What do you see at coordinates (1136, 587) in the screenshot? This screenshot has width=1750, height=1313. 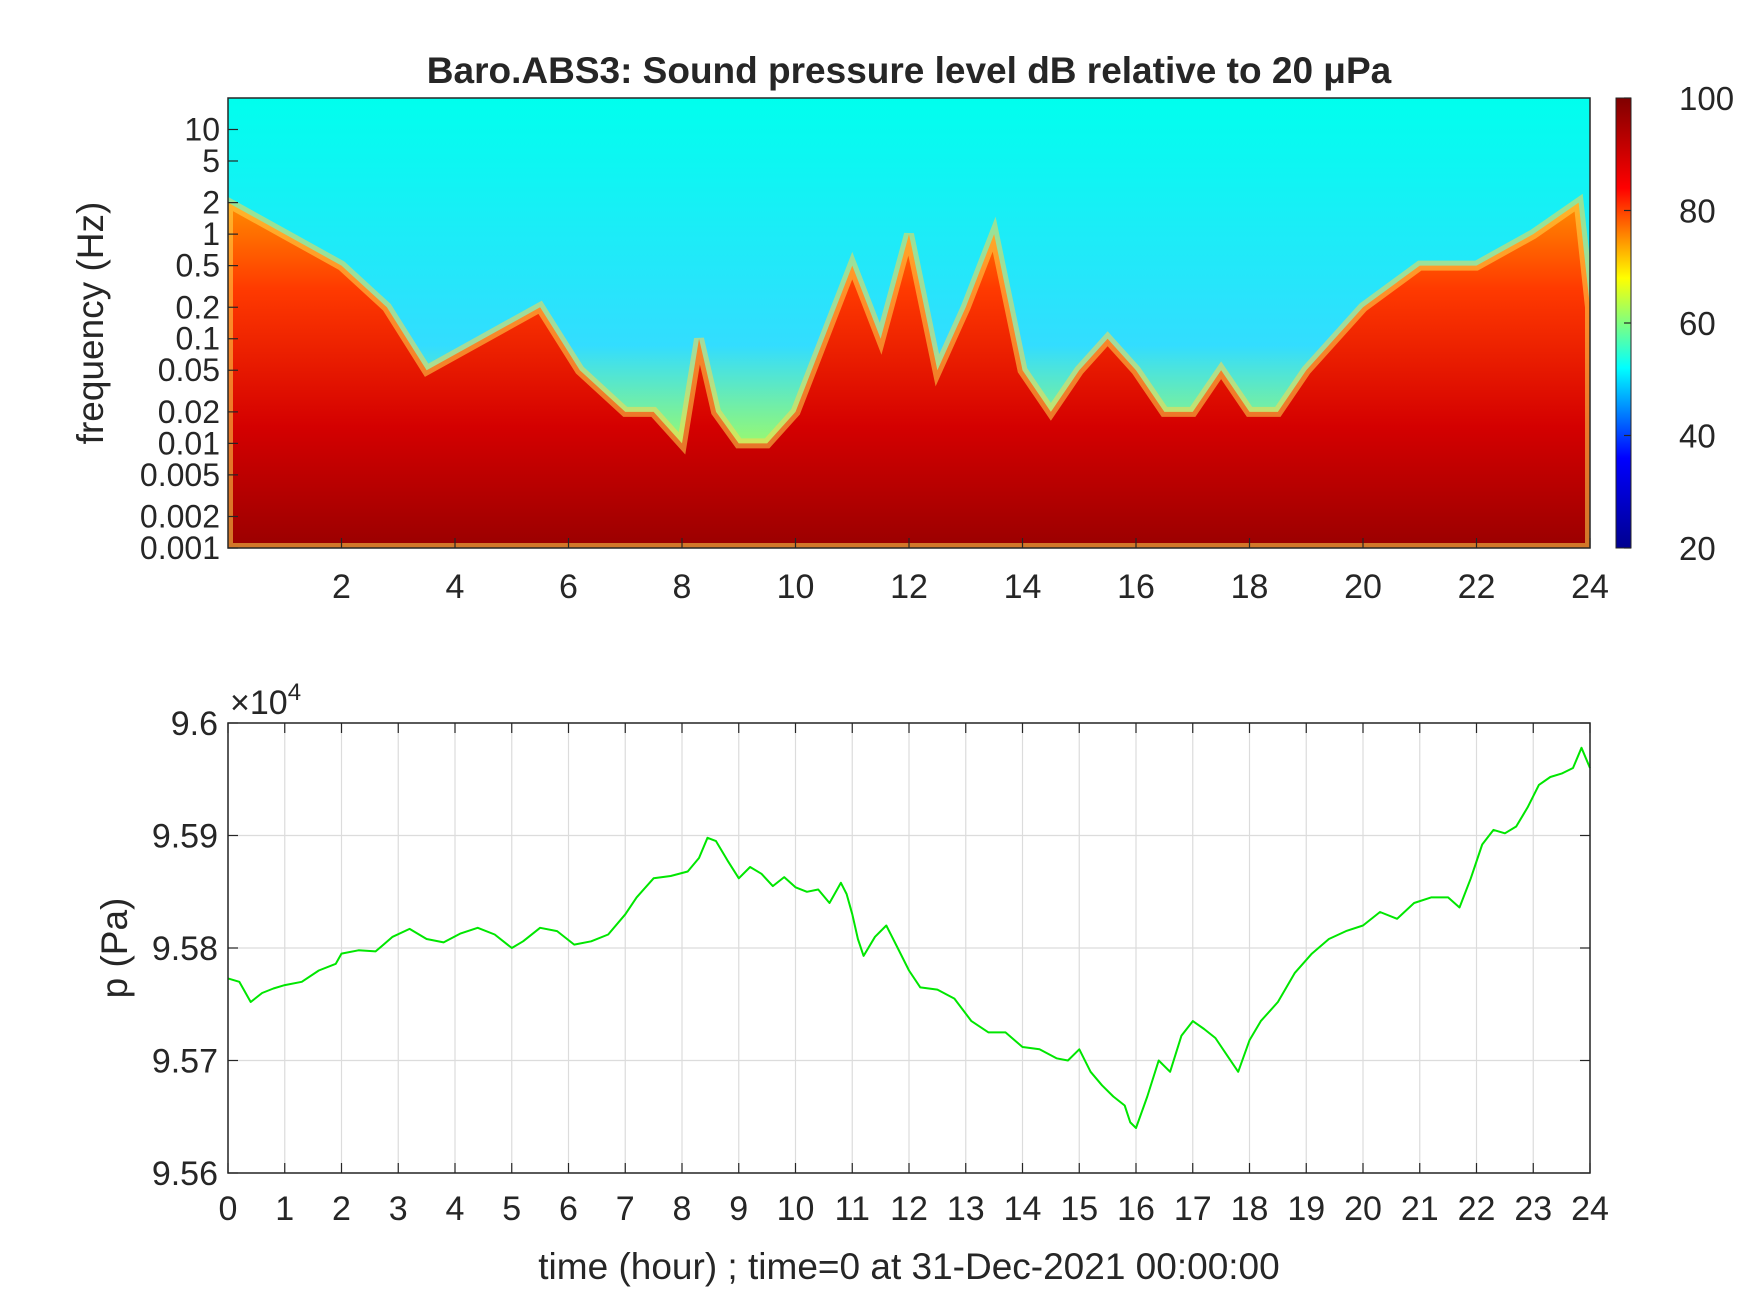 I see `spectrogram-x-tick-label: 16` at bounding box center [1136, 587].